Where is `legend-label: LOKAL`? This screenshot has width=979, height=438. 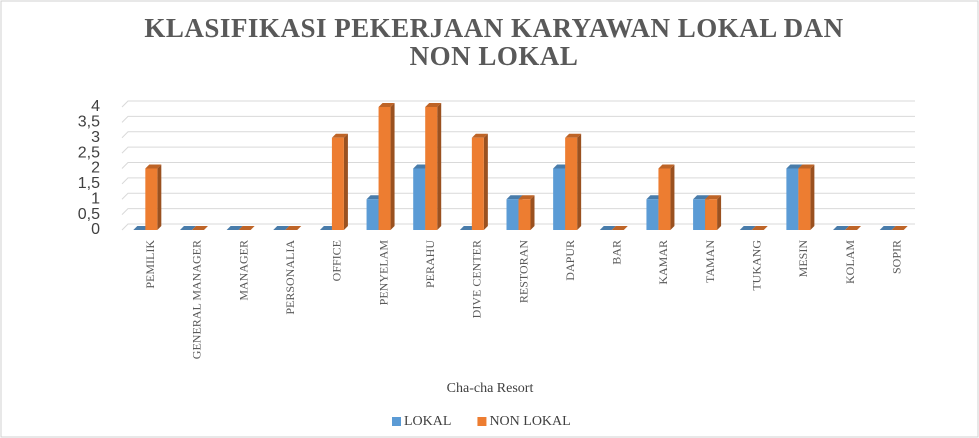
legend-label: LOKAL is located at coordinates (427, 421).